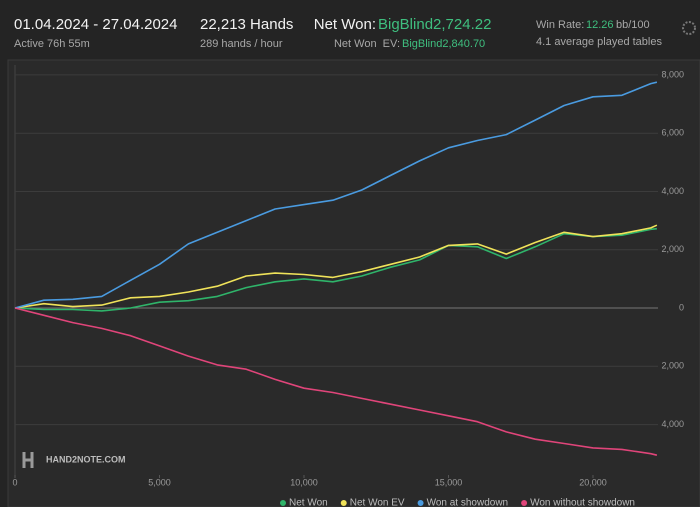 Image resolution: width=700 pixels, height=507 pixels. I want to click on hands: 22,213 Hands, so click(246, 24).